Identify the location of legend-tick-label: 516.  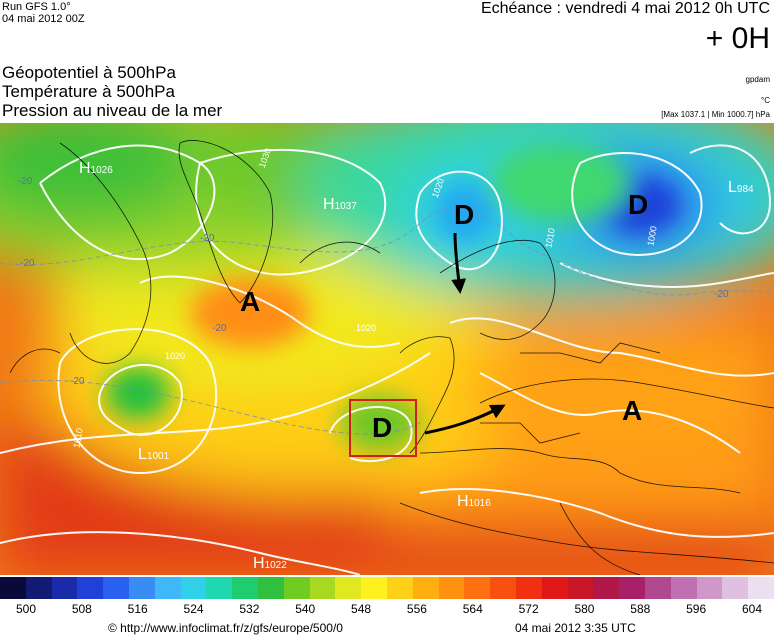
(137, 609).